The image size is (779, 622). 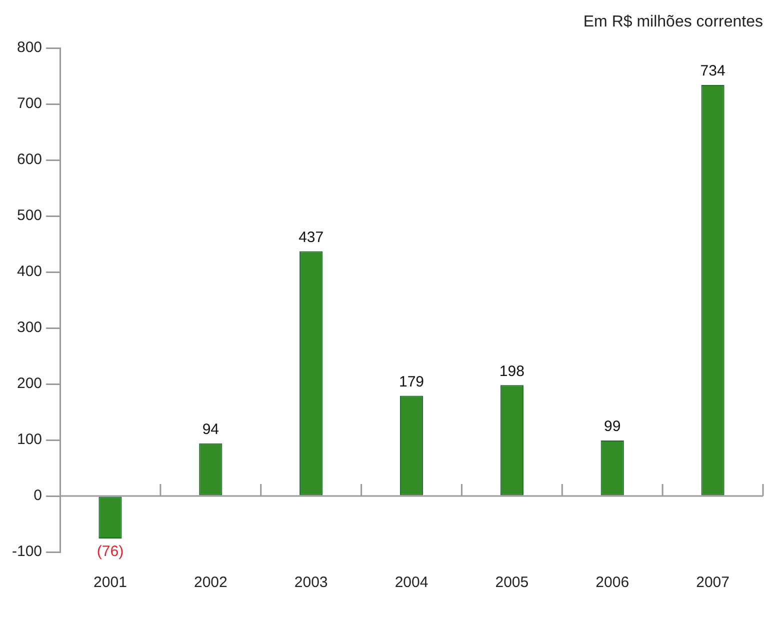 What do you see at coordinates (512, 583) in the screenshot?
I see `x-tick-label: 2005` at bounding box center [512, 583].